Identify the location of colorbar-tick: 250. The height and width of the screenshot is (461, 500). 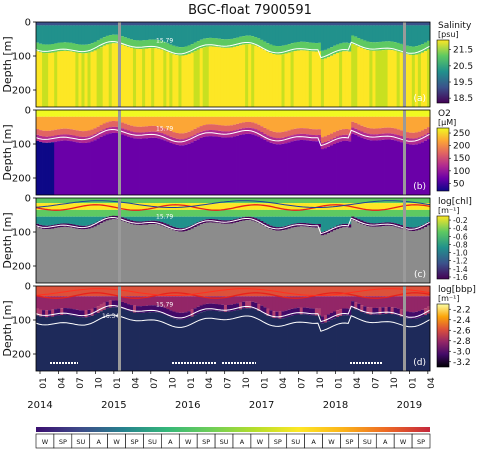
(461, 134).